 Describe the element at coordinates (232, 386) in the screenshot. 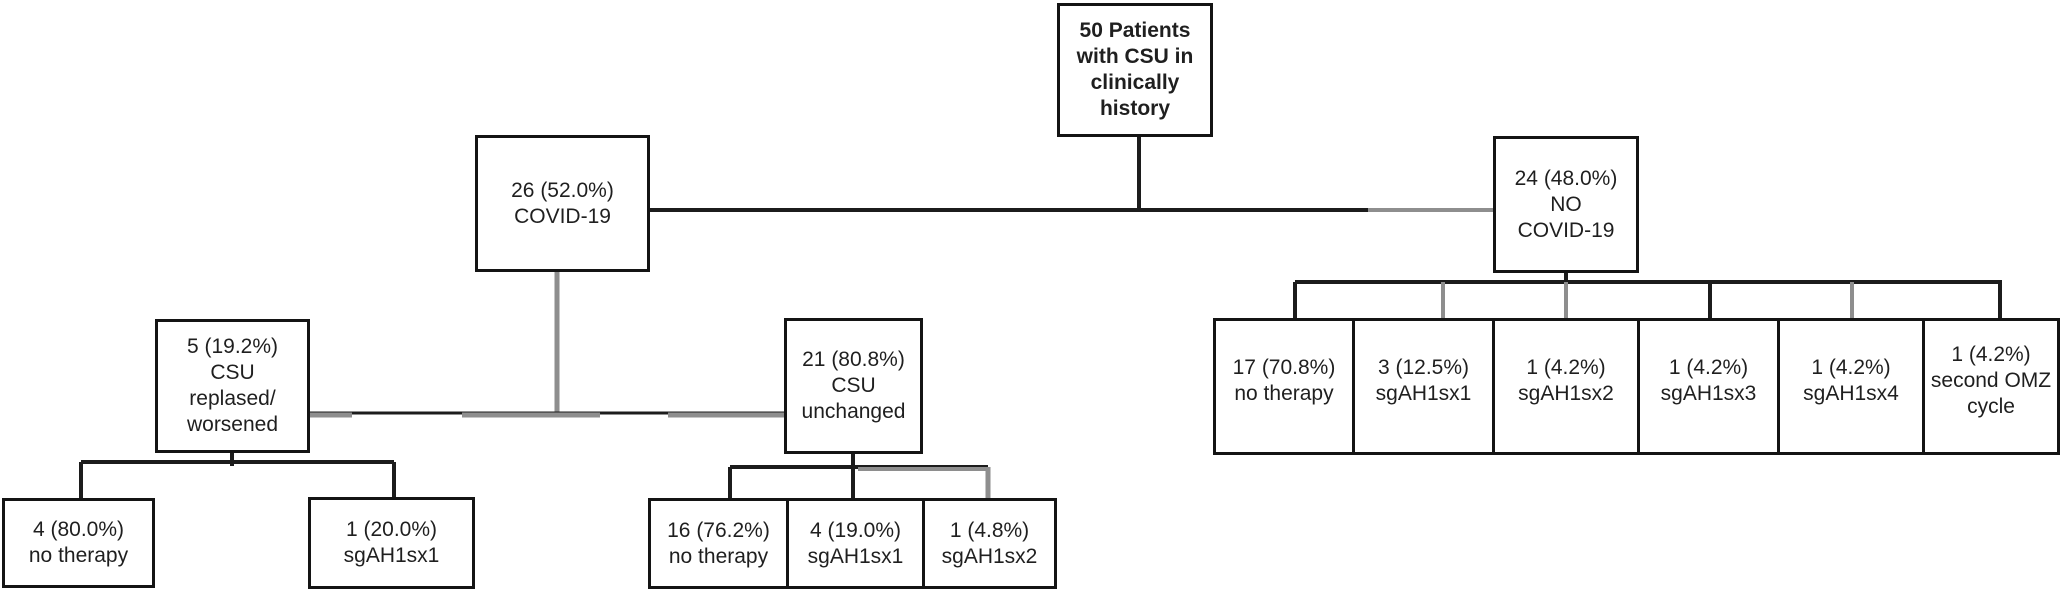

I see `node-csu-relapsed-worsened: 5 (19.2%) CSU replased/ worsened` at that location.